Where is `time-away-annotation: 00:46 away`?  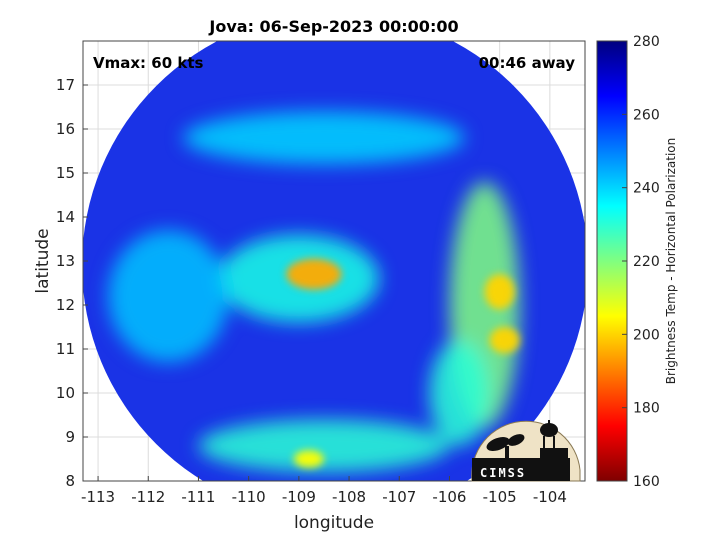 time-away-annotation: 00:46 away is located at coordinates (527, 63).